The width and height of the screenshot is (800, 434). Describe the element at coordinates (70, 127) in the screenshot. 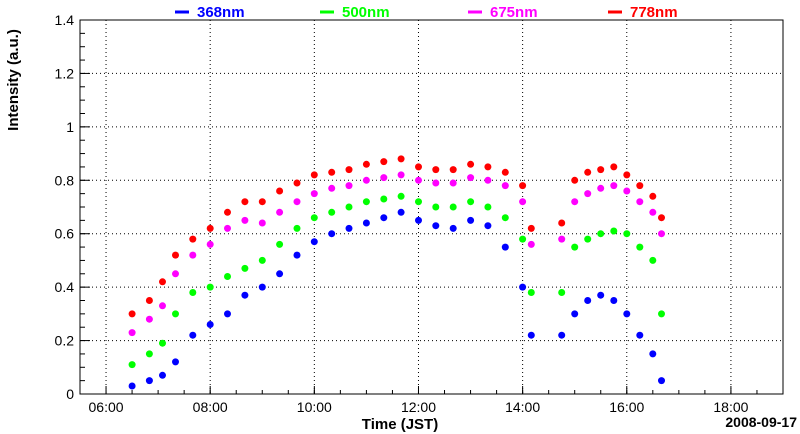

I see `y-tick-label: 1` at that location.